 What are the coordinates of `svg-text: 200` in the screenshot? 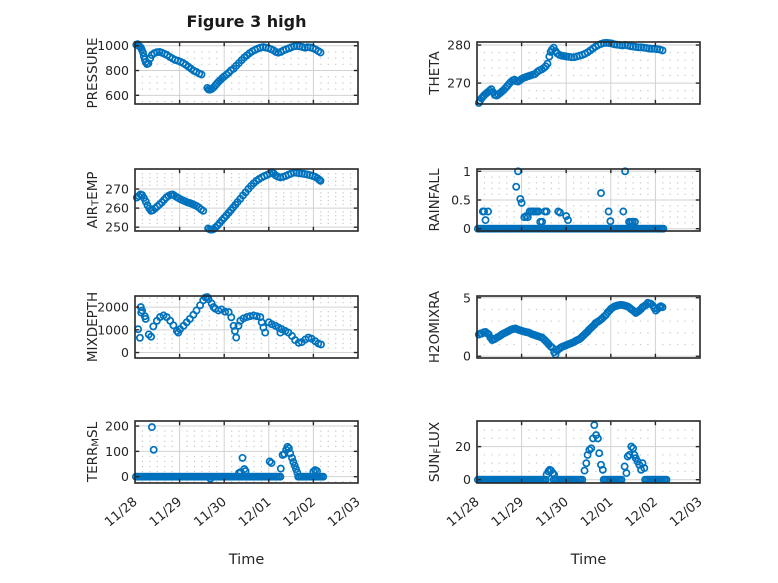 It's located at (117, 426).